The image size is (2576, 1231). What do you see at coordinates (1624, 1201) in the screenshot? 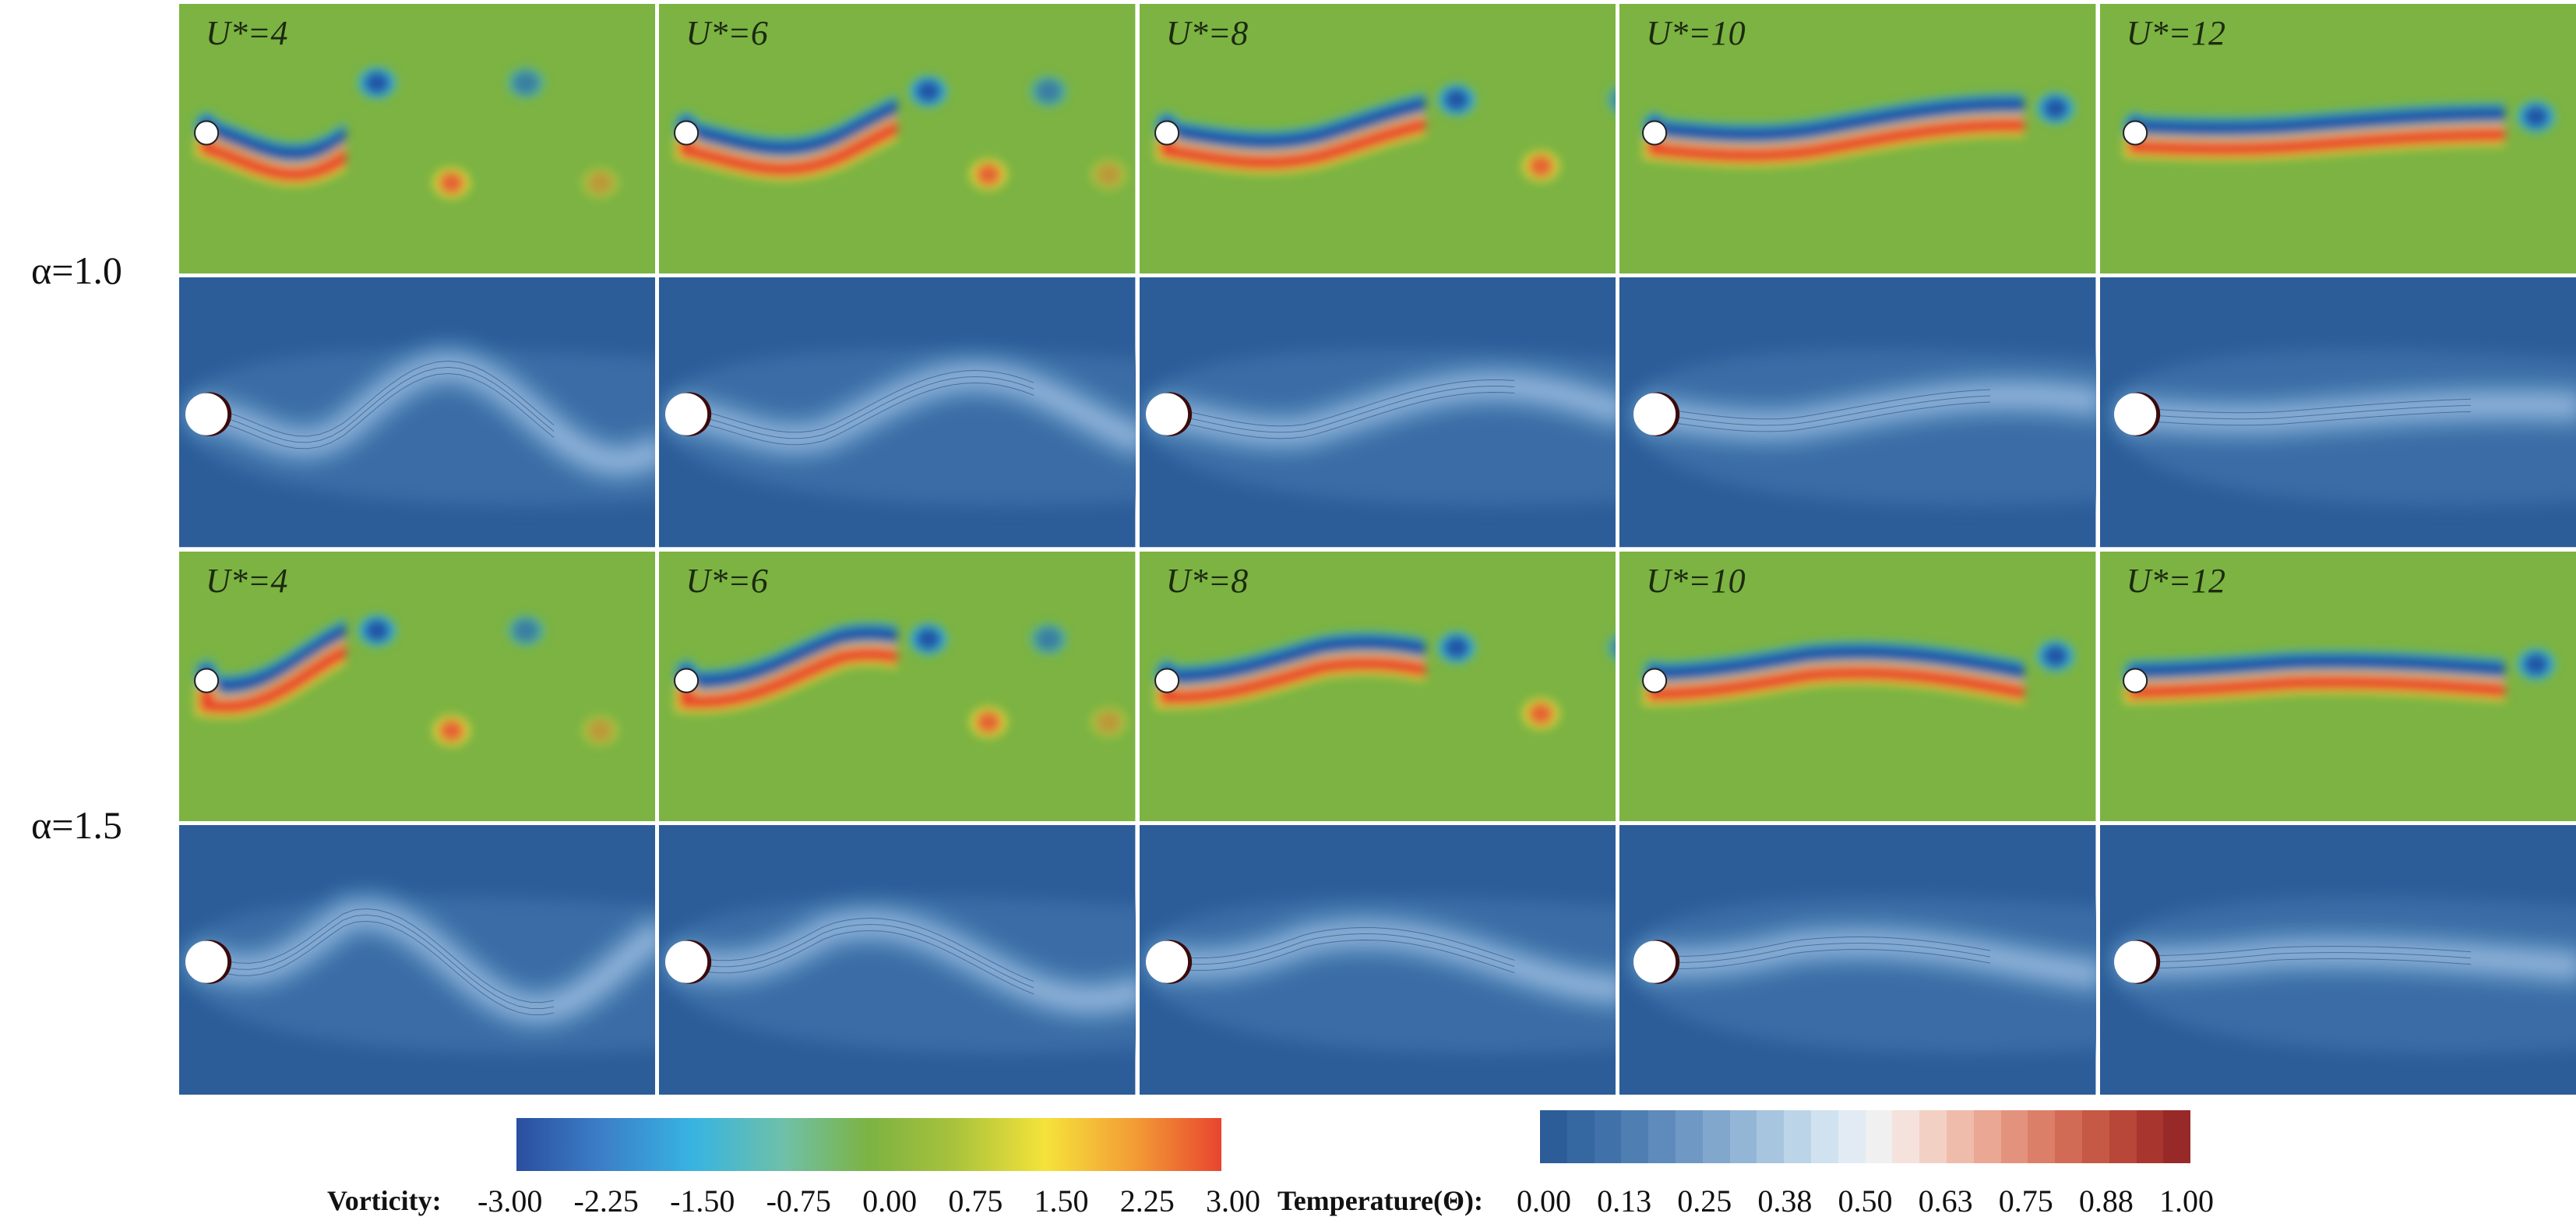
I see `temperature-tick: 0.13` at bounding box center [1624, 1201].